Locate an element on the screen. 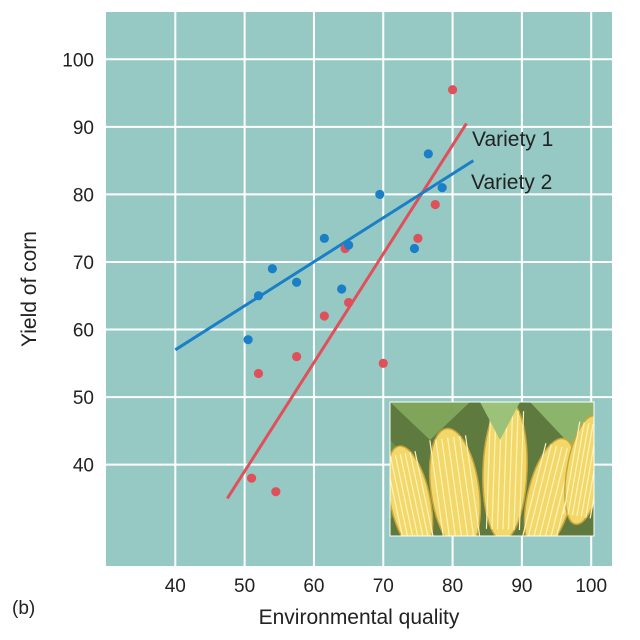 The image size is (640, 640). y-tick-label: 60 is located at coordinates (83, 331).